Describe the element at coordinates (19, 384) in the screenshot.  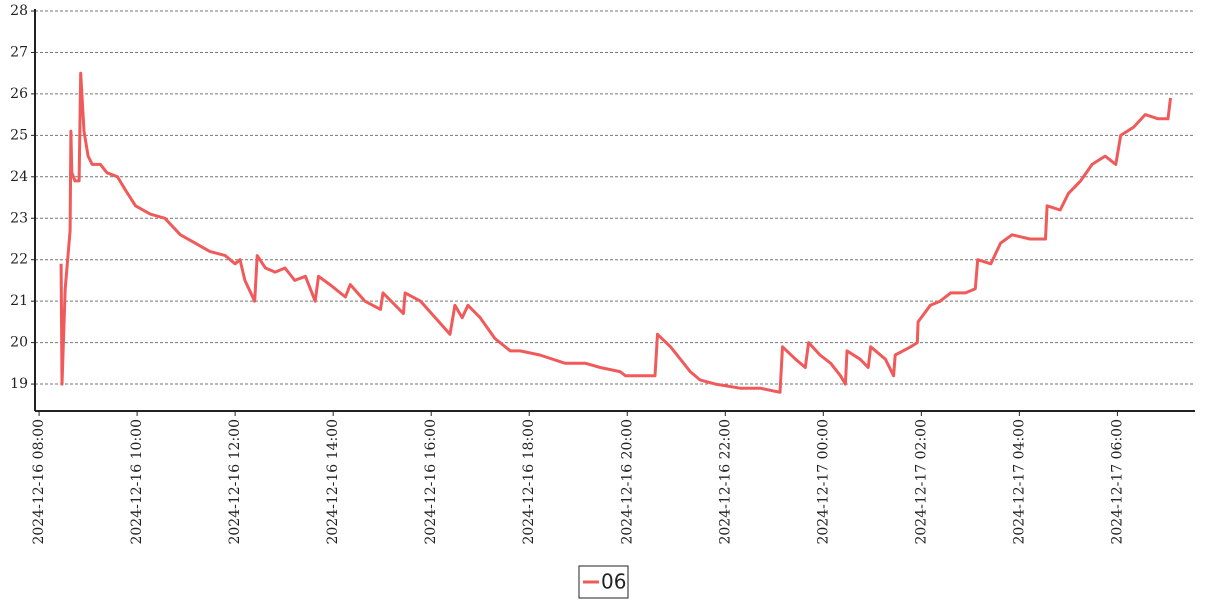
I see `y-tick-label: 19` at that location.